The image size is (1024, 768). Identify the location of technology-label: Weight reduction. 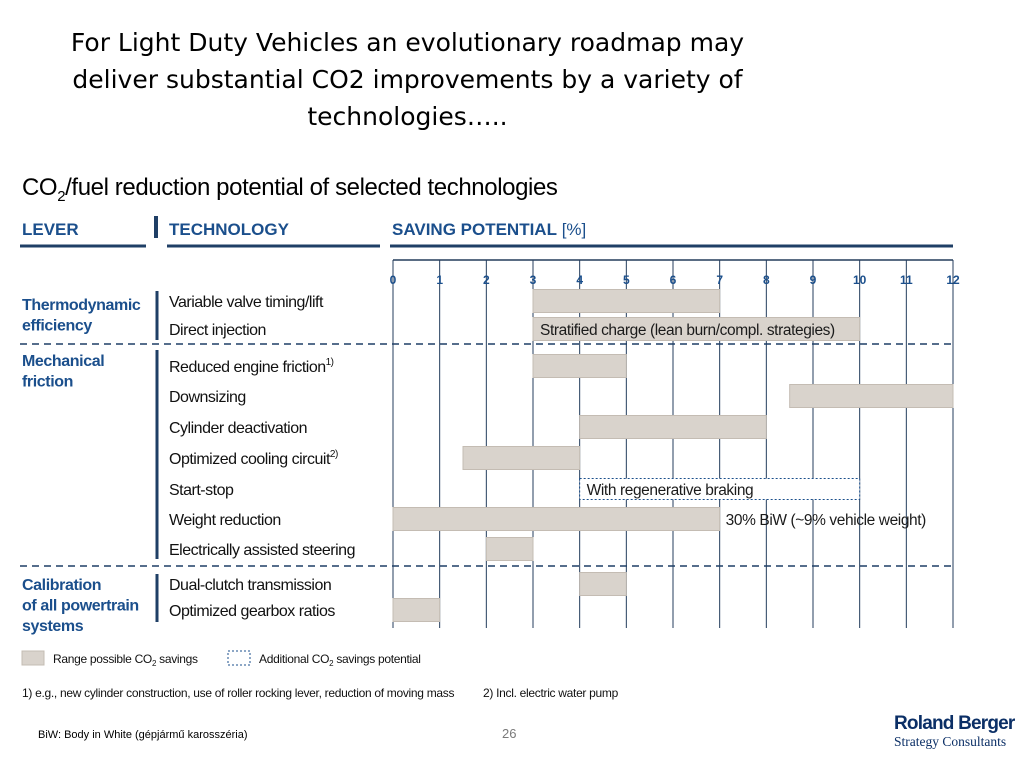
(225, 520).